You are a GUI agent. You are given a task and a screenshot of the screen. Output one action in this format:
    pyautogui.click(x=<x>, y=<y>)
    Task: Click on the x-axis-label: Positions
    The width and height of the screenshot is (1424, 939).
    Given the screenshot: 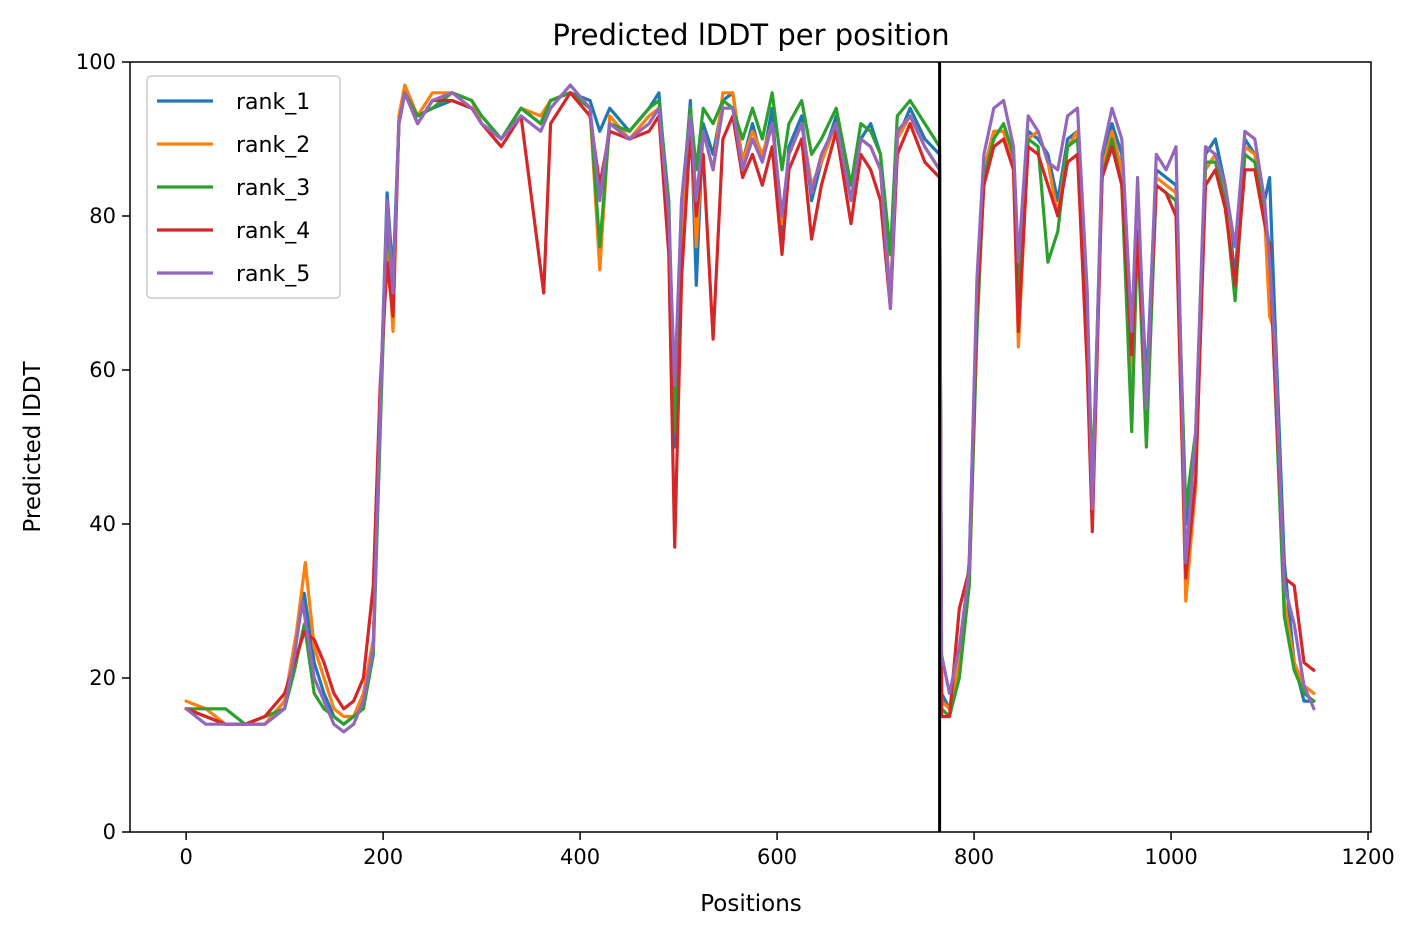 What is the action you would take?
    pyautogui.click(x=751, y=904)
    